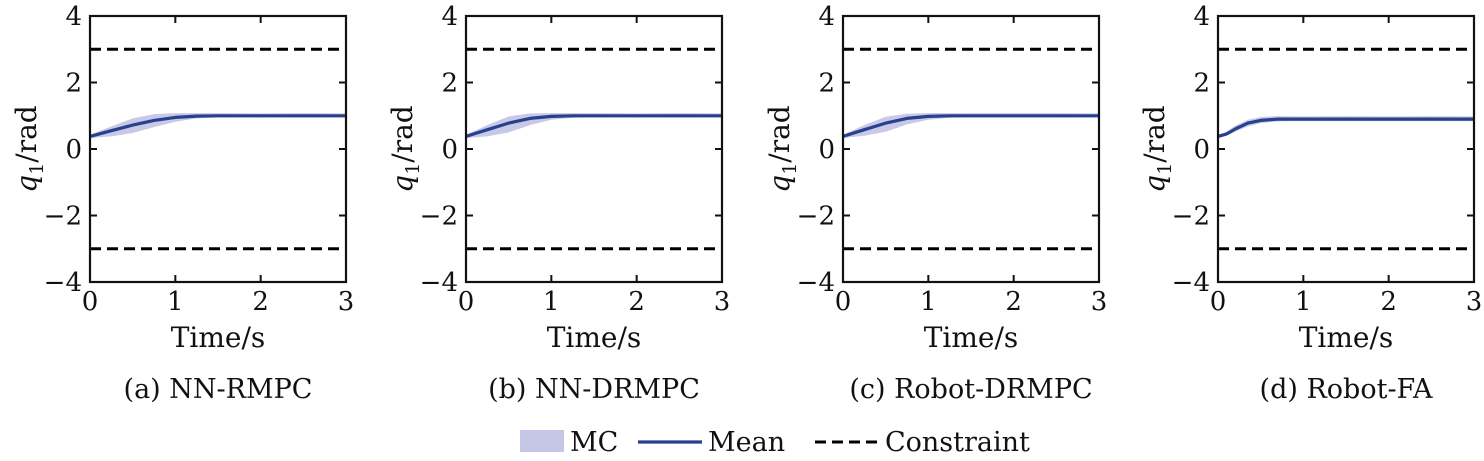 The height and width of the screenshot is (461, 1484). Describe the element at coordinates (957, 442) in the screenshot. I see `legend-constraint-label: Constraint` at that location.